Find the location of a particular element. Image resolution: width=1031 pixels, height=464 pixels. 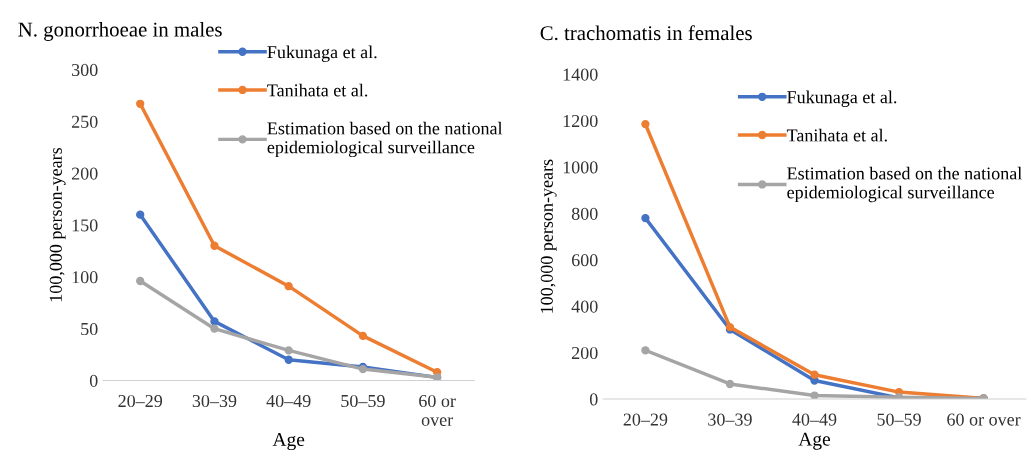

chart-title: C. trachomatis in females is located at coordinates (646, 33).